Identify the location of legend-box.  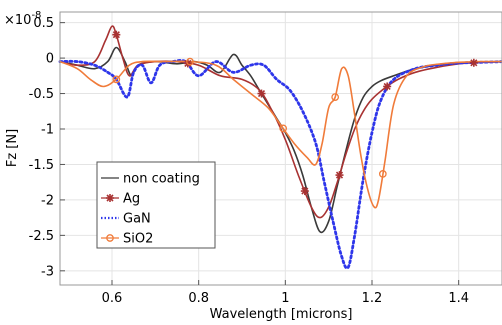
(156, 205).